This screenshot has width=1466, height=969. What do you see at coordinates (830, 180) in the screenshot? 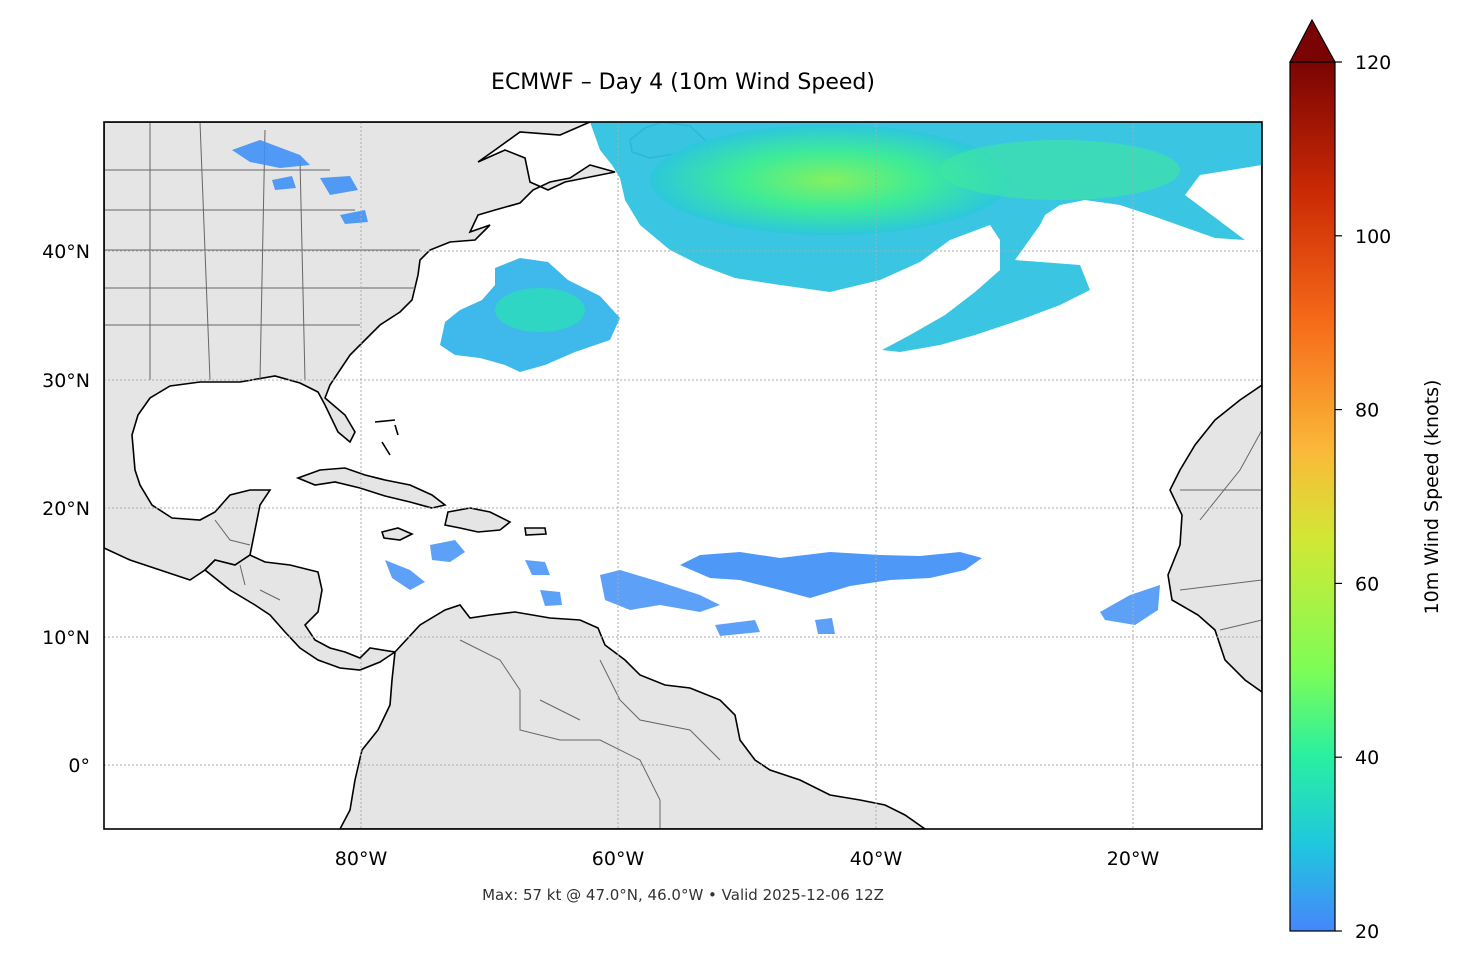
I see `wind-core-max` at bounding box center [830, 180].